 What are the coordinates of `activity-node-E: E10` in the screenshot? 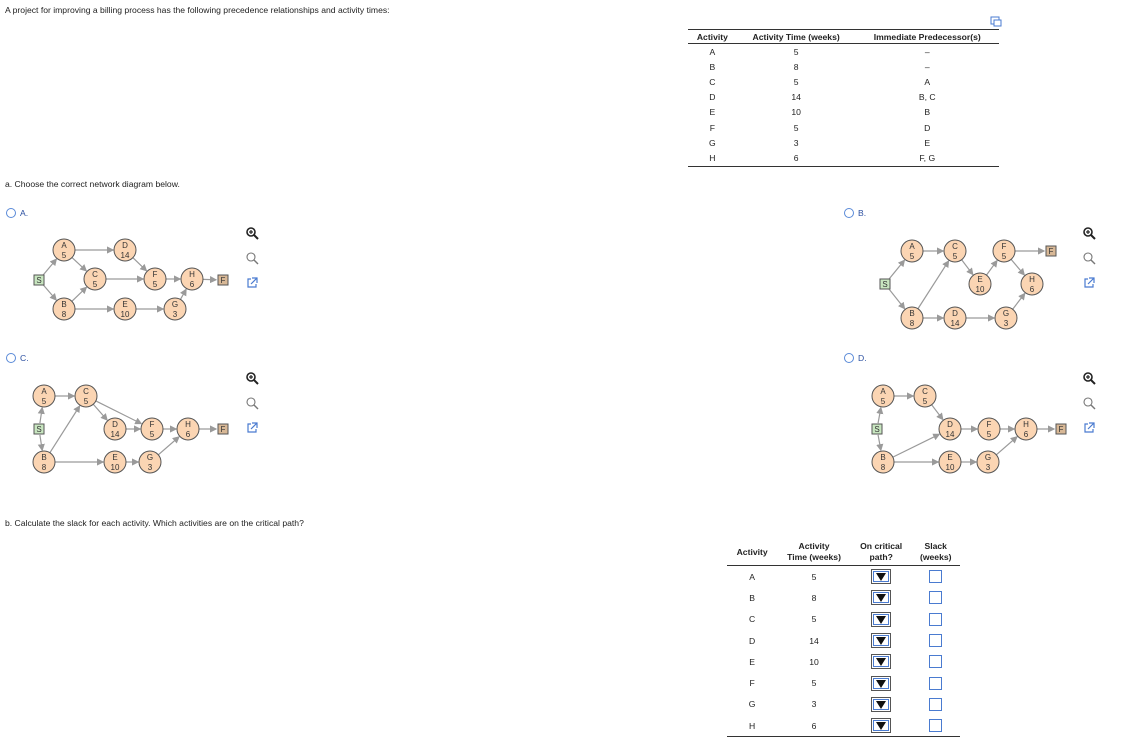 It's located at (115, 462).